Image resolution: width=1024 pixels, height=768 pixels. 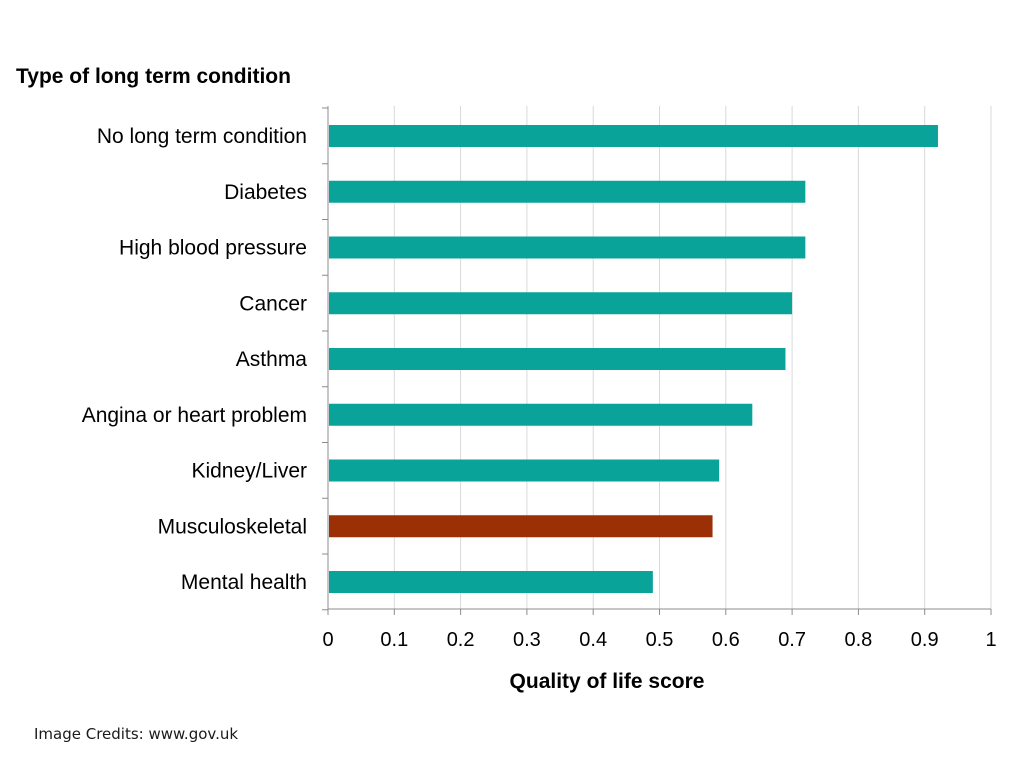 What do you see at coordinates (792, 640) in the screenshot?
I see `x-tick-label: 0.7` at bounding box center [792, 640].